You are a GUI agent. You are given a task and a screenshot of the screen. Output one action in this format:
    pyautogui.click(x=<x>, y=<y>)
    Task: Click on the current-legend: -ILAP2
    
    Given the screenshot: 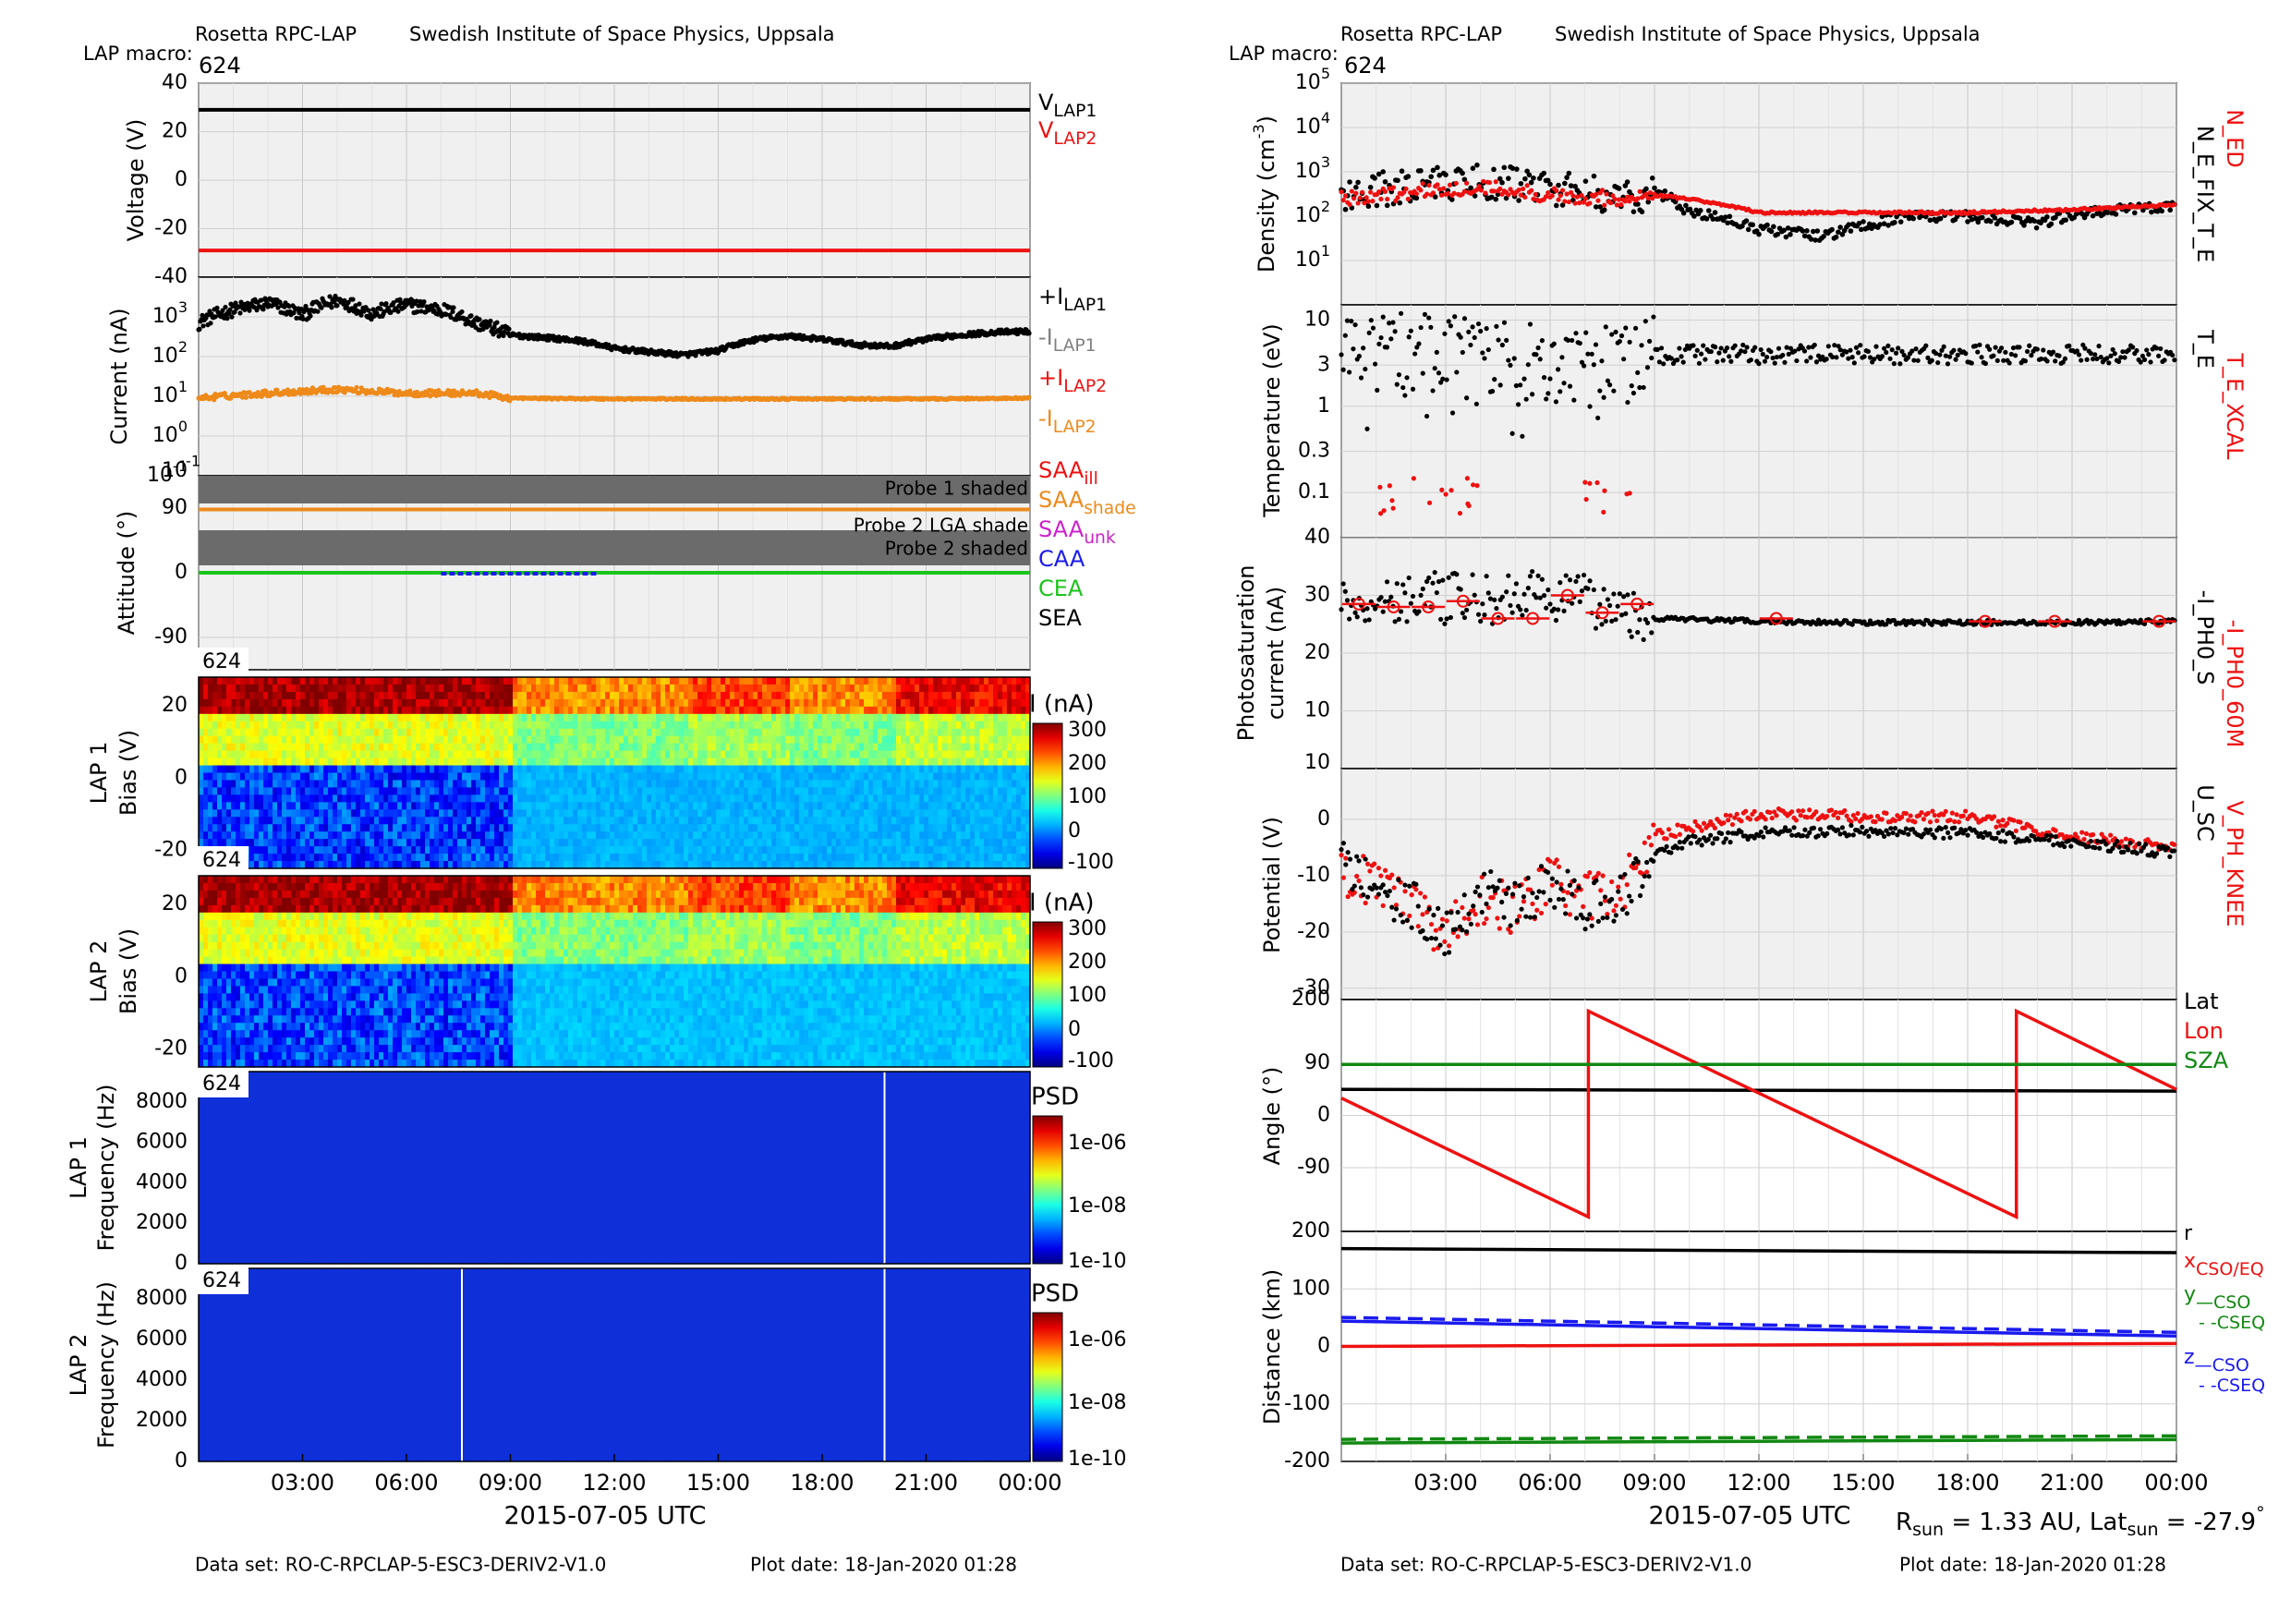 What is the action you would take?
    pyautogui.click(x=1068, y=421)
    